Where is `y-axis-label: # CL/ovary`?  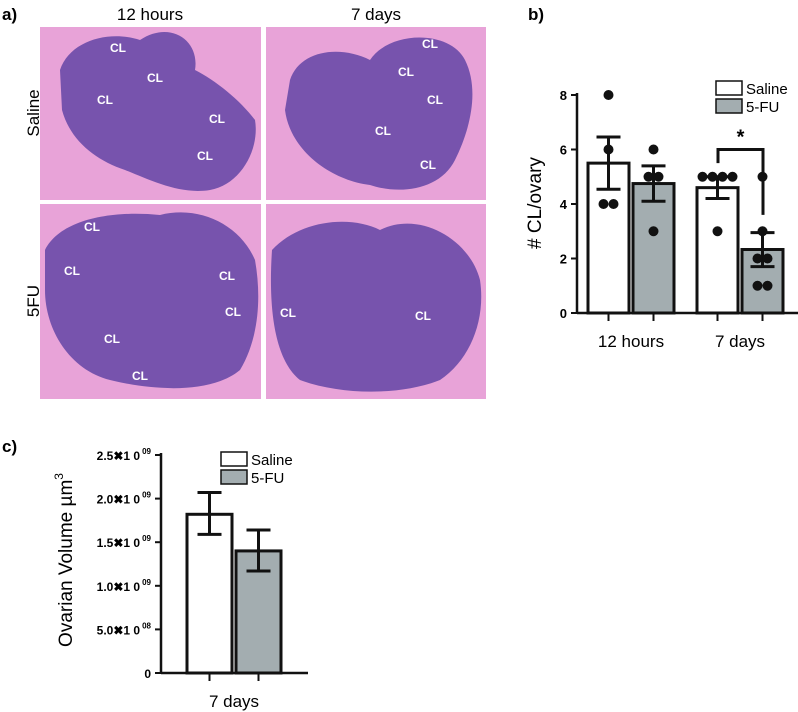
y-axis-label: # CL/ovary is located at coordinates (535, 203).